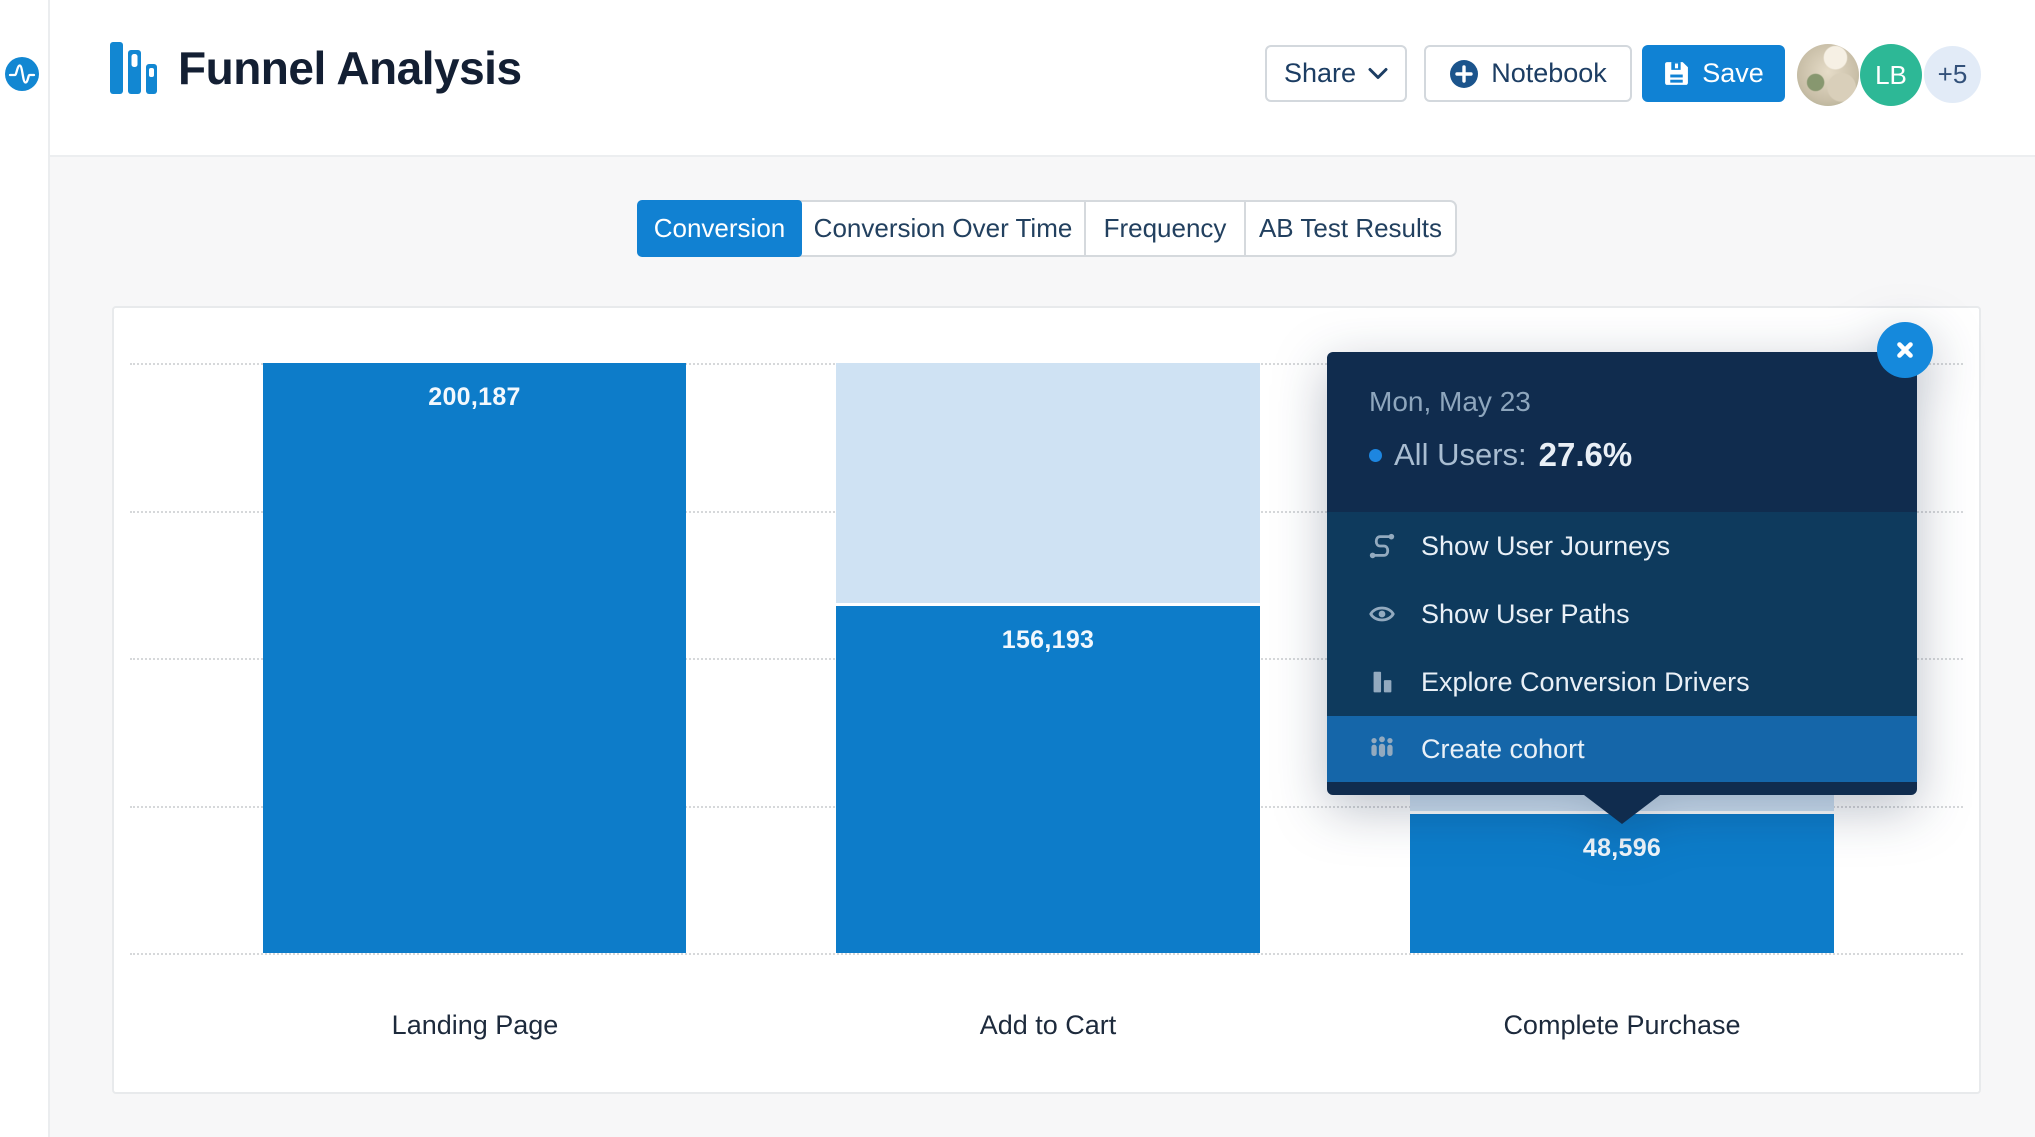 The width and height of the screenshot is (2035, 1137). Describe the element at coordinates (474, 397) in the screenshot. I see `bar-value-label: 200,187` at that location.